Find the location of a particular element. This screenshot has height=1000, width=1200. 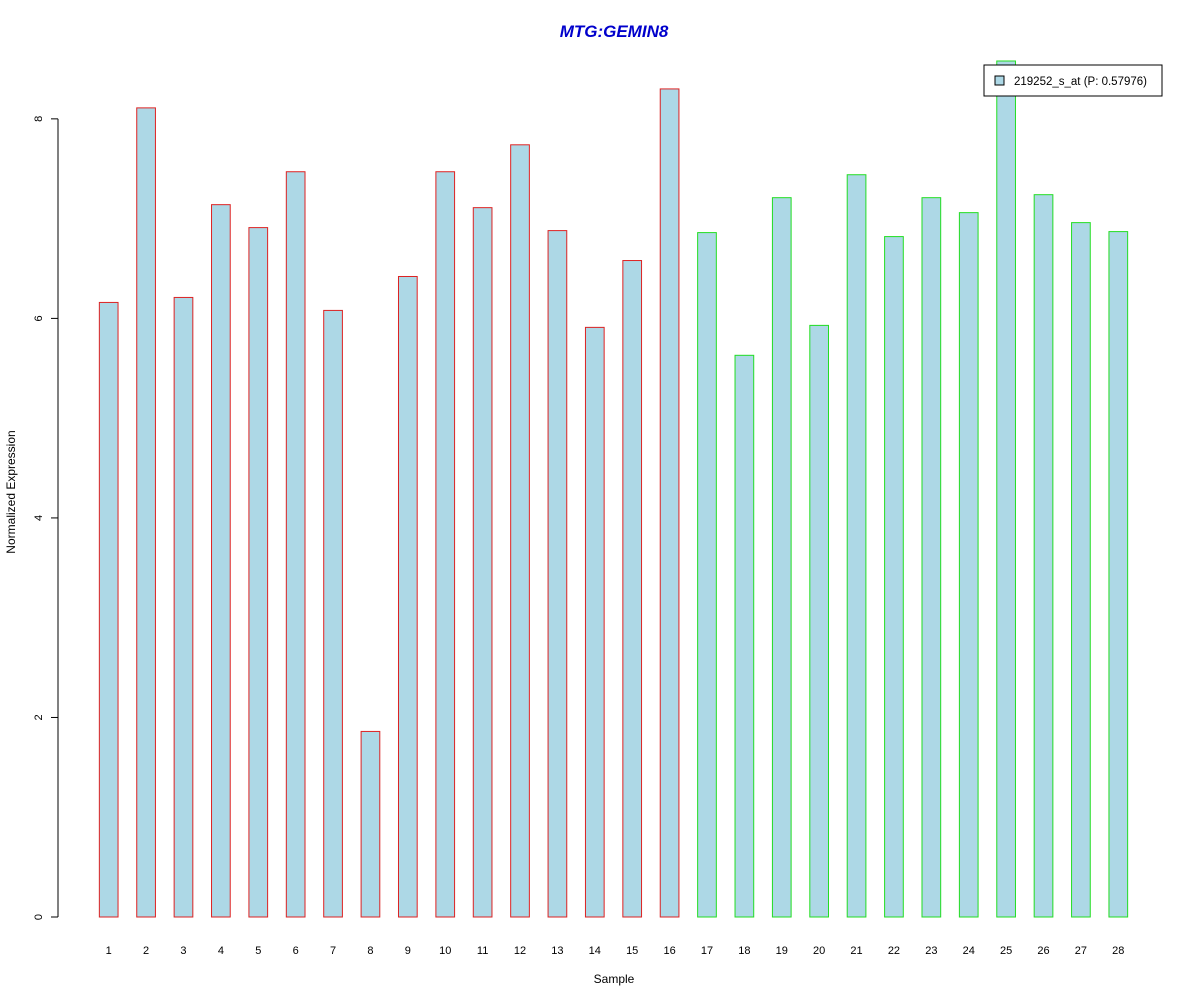

legend: 219252_s_at (P: 0.57976) is located at coordinates (1073, 80).